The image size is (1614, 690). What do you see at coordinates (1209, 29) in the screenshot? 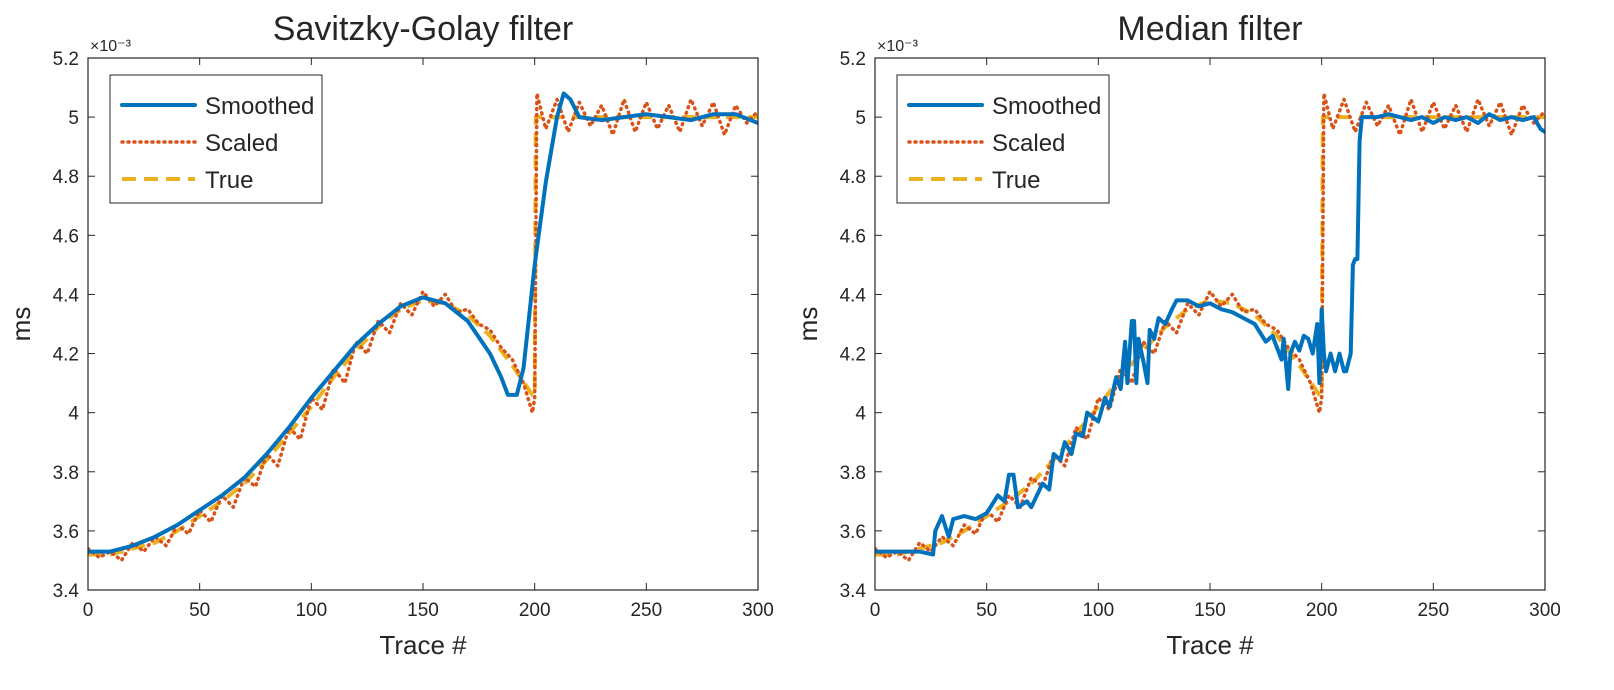
I see `chart-title: Median filter` at bounding box center [1209, 29].